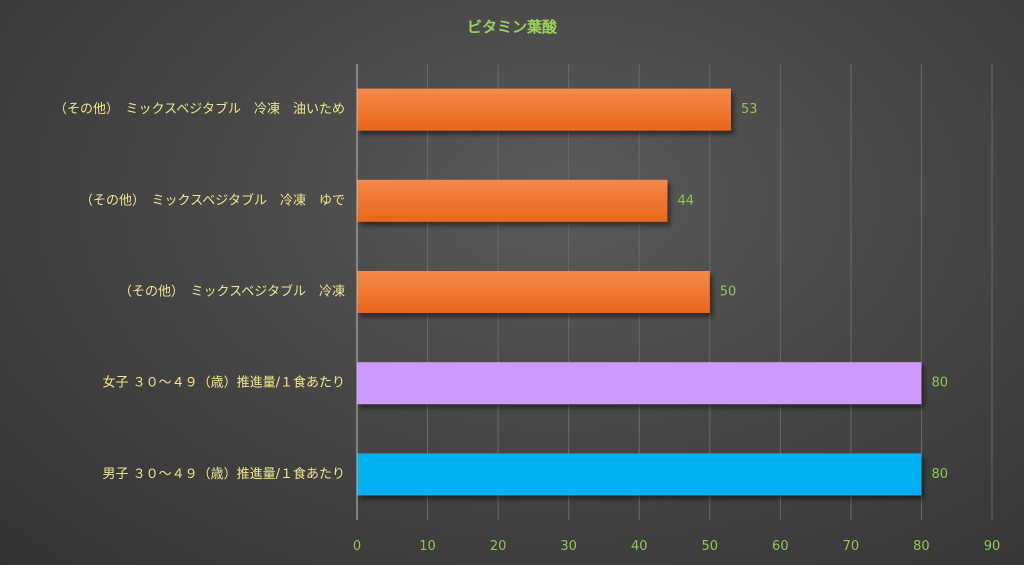 This screenshot has width=1024, height=565. Describe the element at coordinates (939, 383) in the screenshot. I see `data-label-3: 80` at that location.